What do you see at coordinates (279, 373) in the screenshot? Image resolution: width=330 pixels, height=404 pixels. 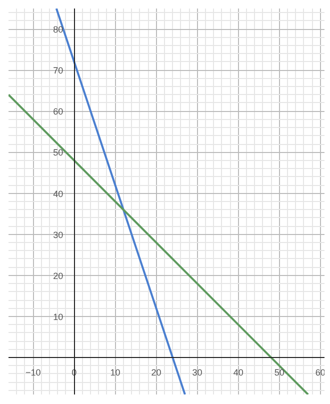 I see `x-tick-label: 50` at bounding box center [279, 373].